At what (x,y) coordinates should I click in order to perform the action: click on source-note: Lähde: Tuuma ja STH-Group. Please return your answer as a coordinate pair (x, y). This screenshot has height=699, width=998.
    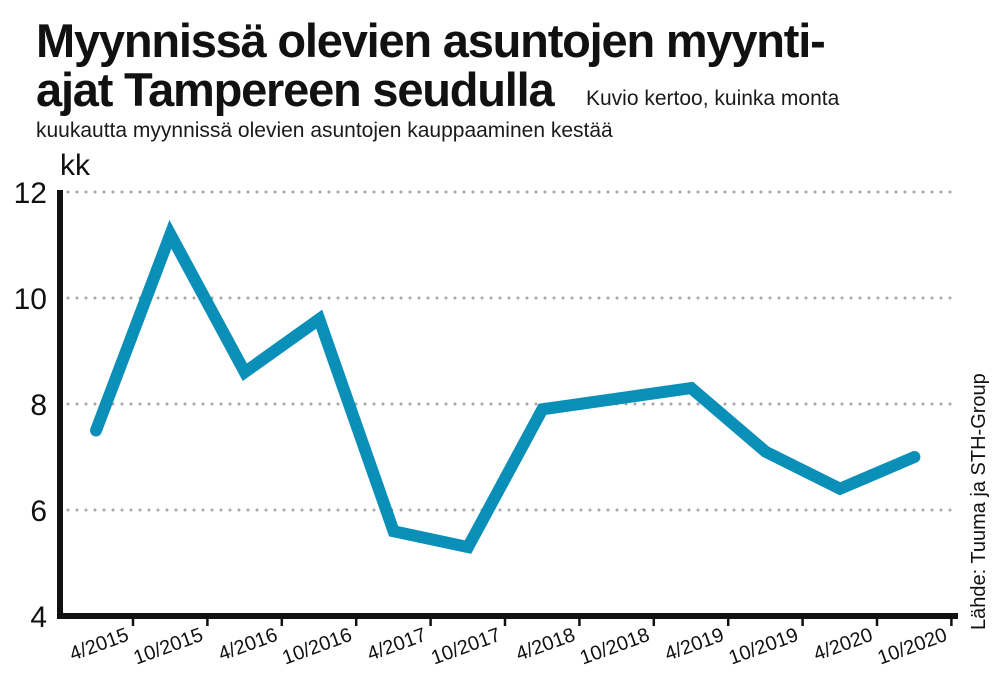
    Looking at the image, I should click on (979, 501).